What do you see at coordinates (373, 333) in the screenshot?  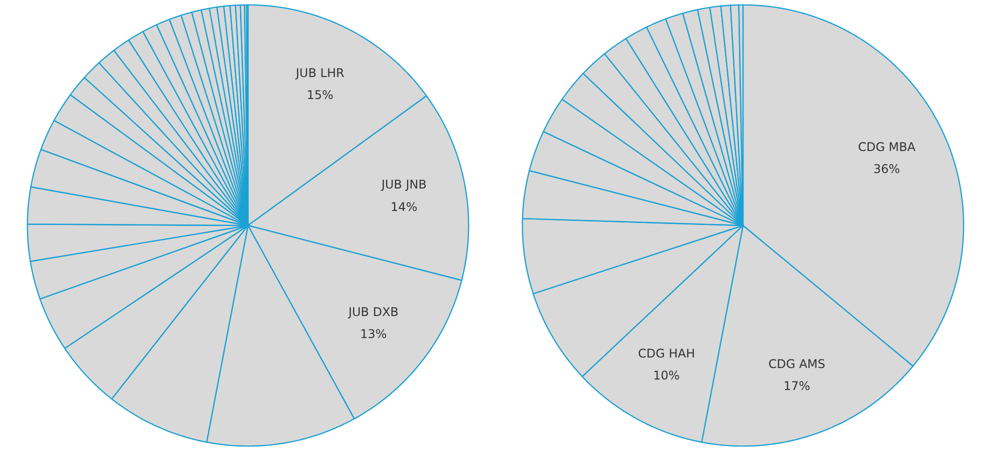 I see `data-label: 13%` at bounding box center [373, 333].